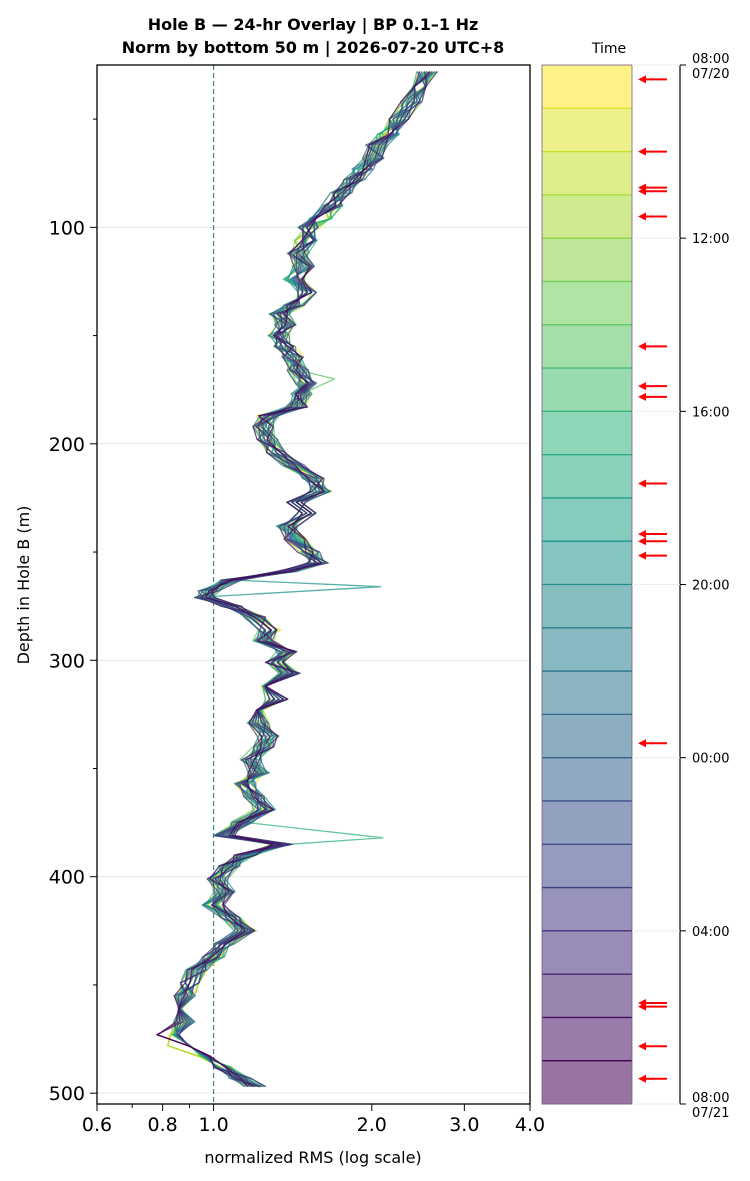 The height and width of the screenshot is (1181, 750). I want to click on x-tick-label: 3.0, so click(464, 1125).